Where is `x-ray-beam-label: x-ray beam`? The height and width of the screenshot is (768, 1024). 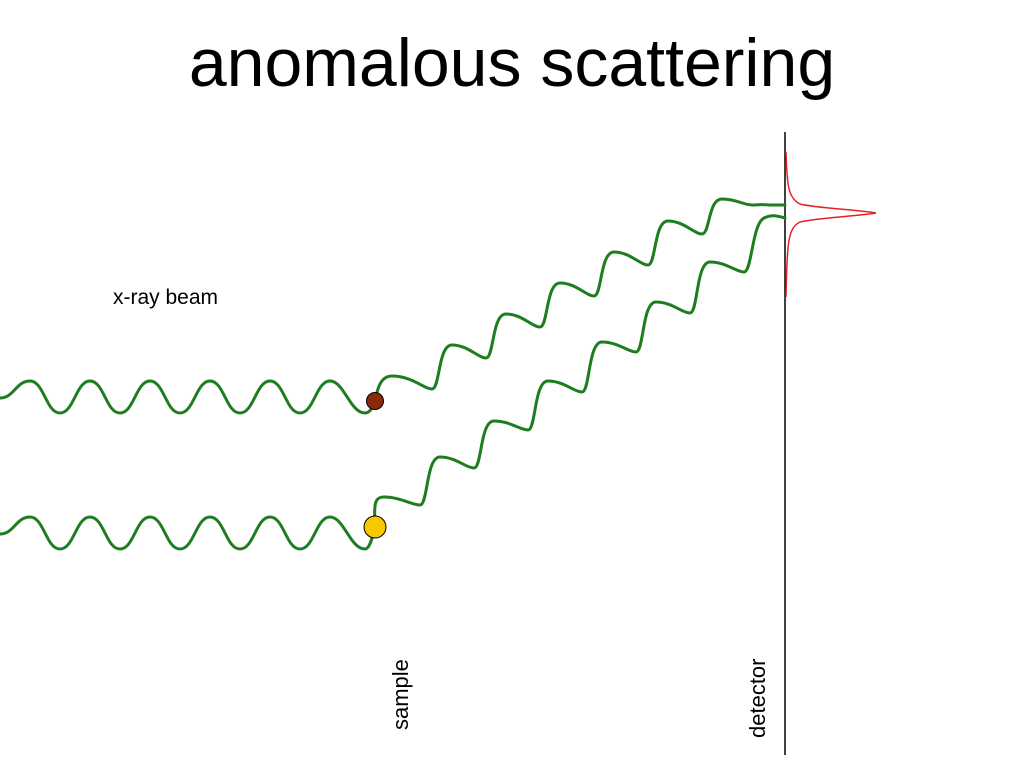
x-ray-beam-label: x-ray beam is located at coordinates (166, 297).